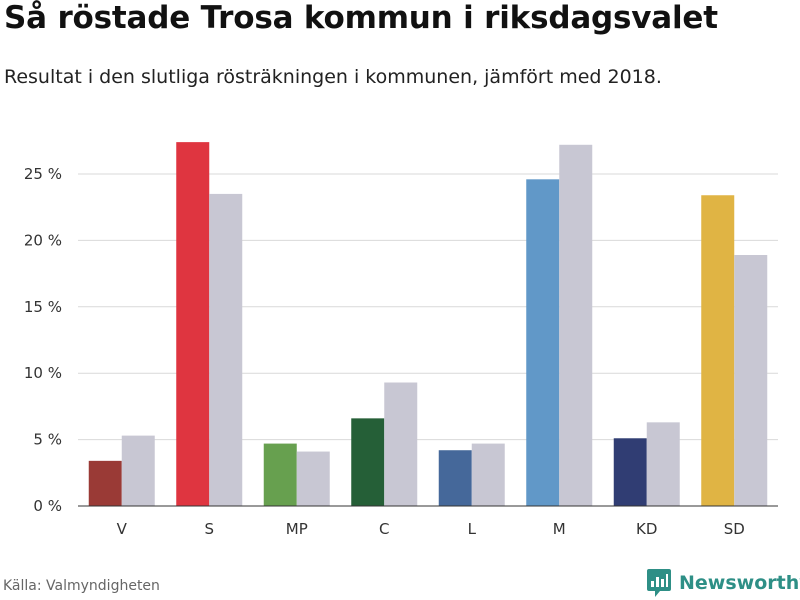 The image size is (800, 600). Describe the element at coordinates (751, 380) in the screenshot. I see `bar-sd-2018` at that location.